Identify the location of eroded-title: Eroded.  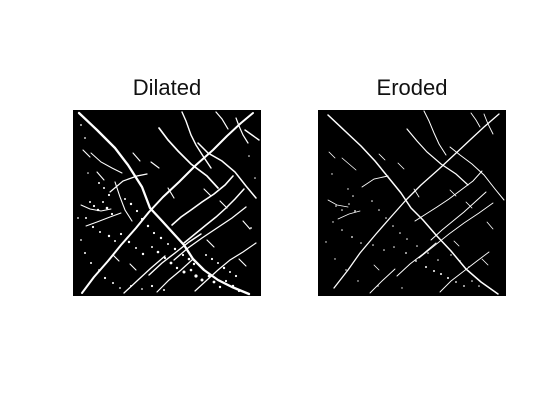
(412, 87).